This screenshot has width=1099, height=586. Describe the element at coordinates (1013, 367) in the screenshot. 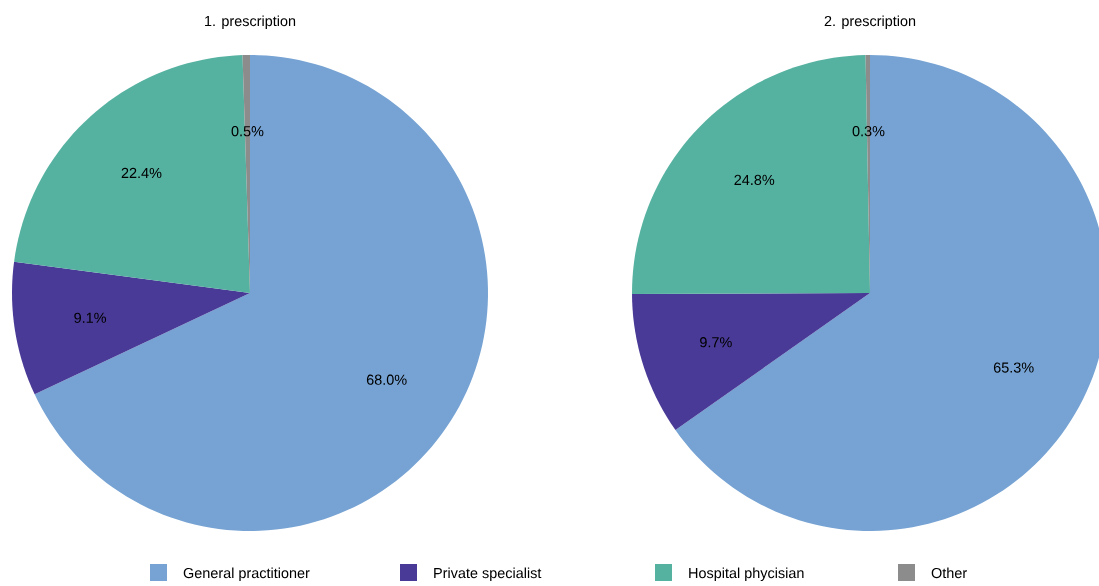

I see `data-label: 65.3%` at that location.